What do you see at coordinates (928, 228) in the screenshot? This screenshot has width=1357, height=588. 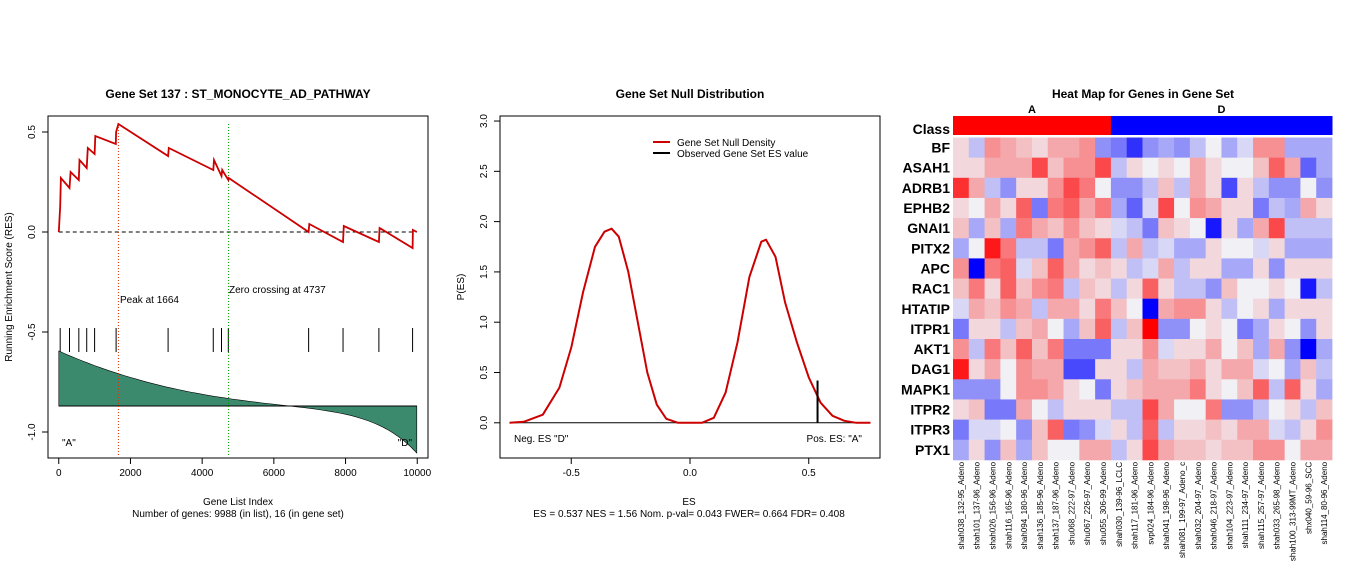 I see `gene-row-label: GNAI1` at bounding box center [928, 228].